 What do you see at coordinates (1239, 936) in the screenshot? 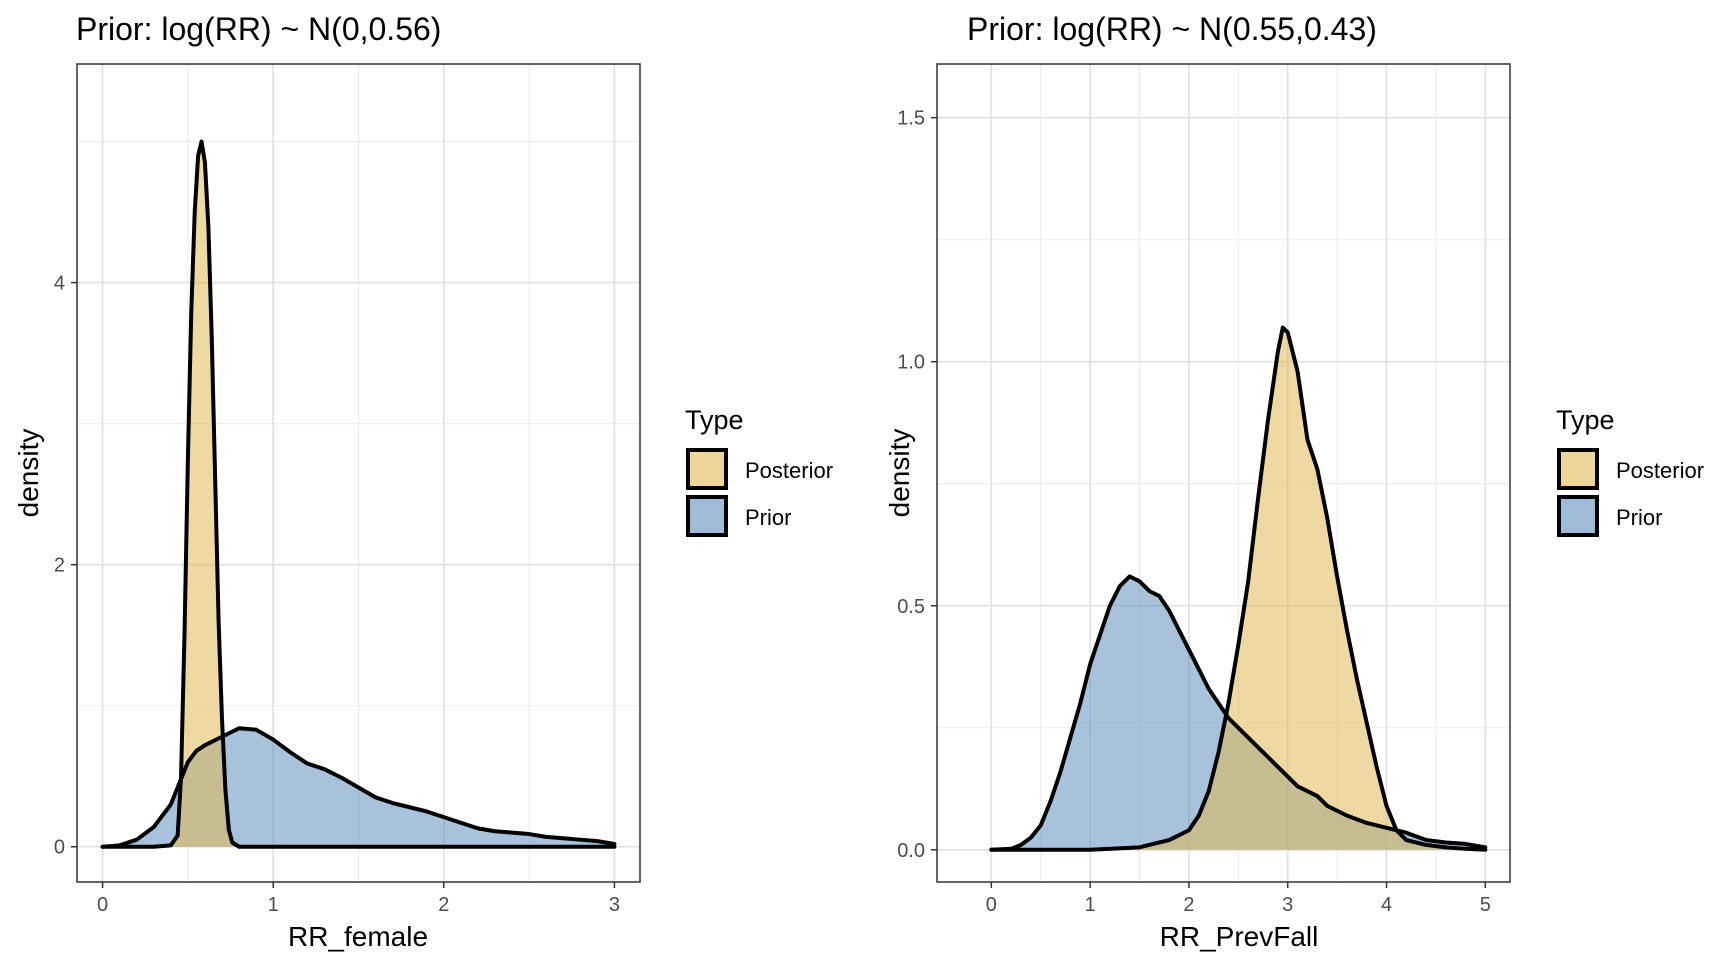
I see `x-axis-title: RR_PrevFall` at bounding box center [1239, 936].